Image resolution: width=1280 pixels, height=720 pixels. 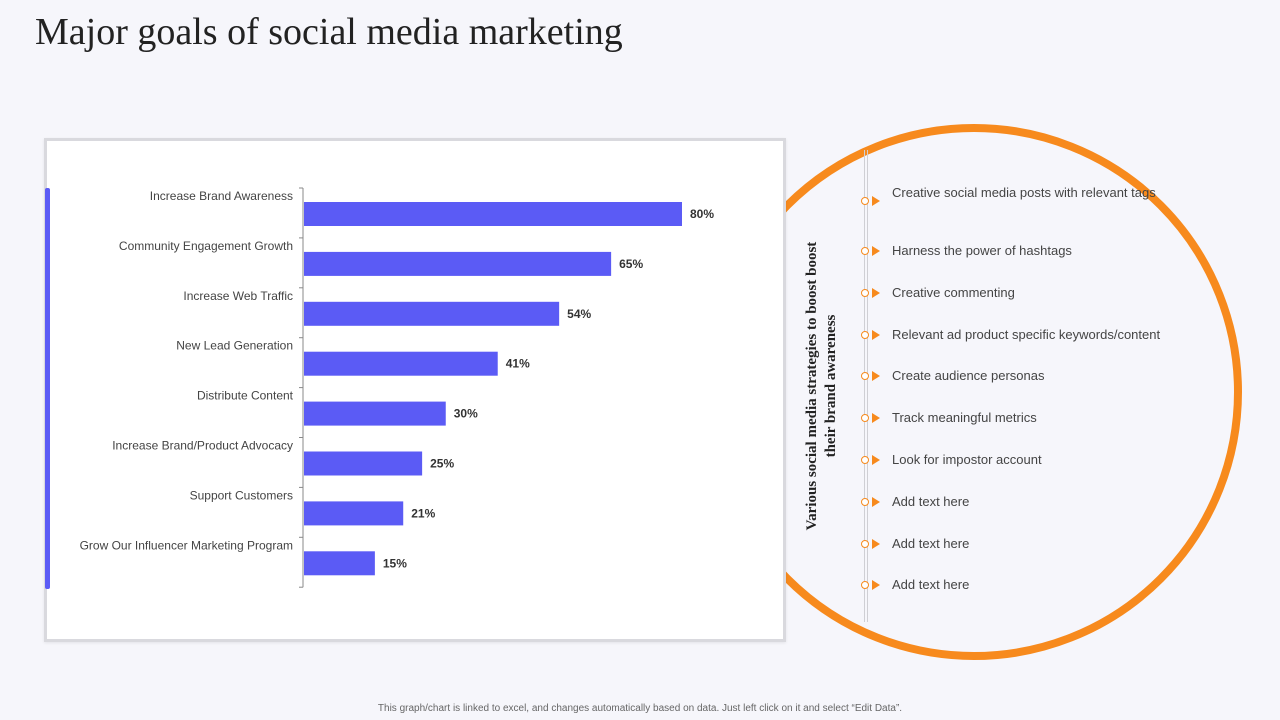 I want to click on strategy-item: Creative commenting, so click(x=953, y=292).